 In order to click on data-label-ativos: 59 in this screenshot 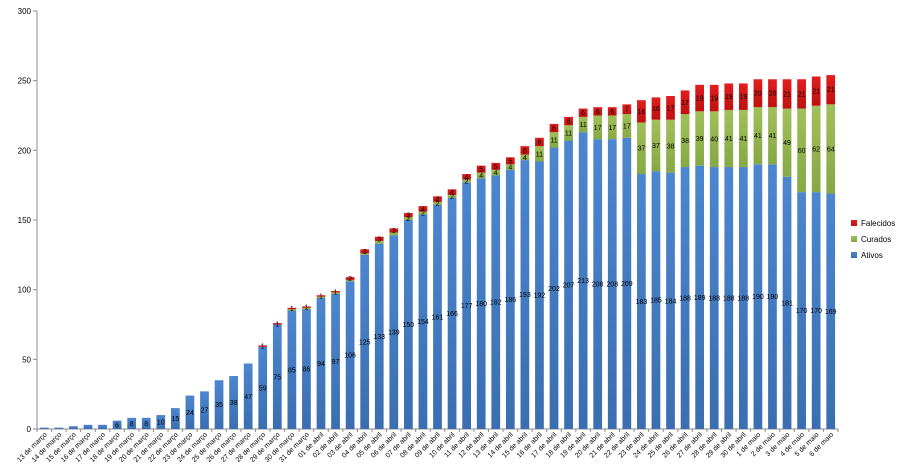, I will do `click(263, 388)`.